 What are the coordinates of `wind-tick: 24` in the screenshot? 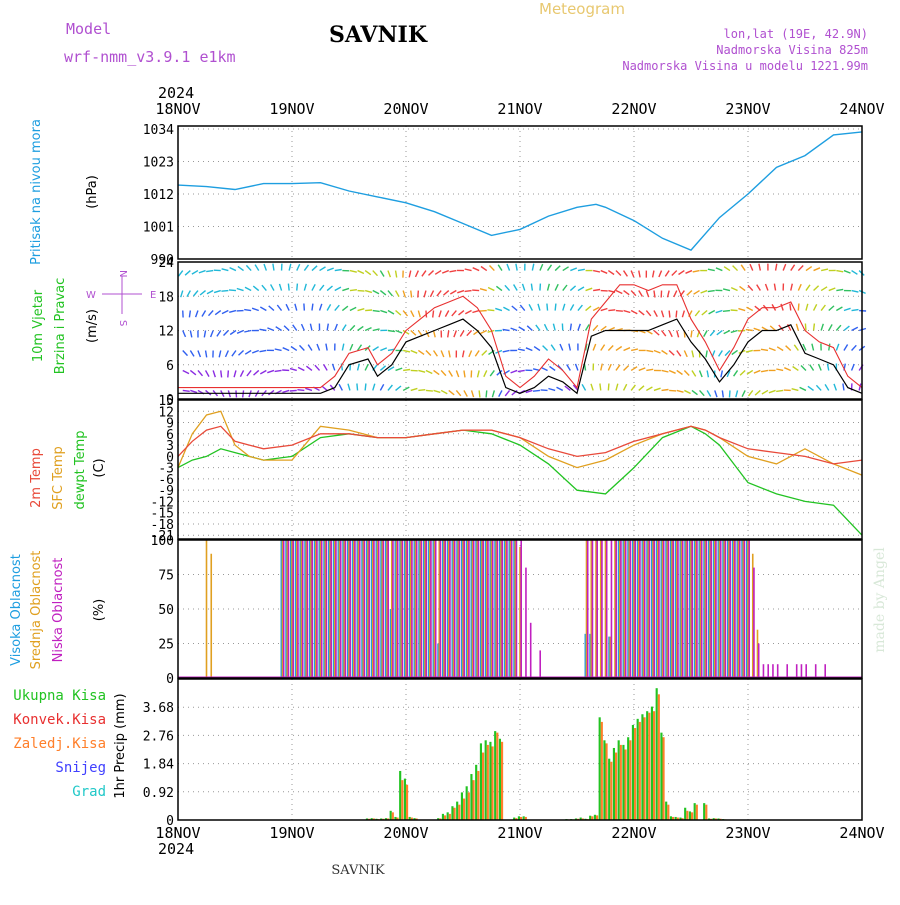 It's located at (166, 263).